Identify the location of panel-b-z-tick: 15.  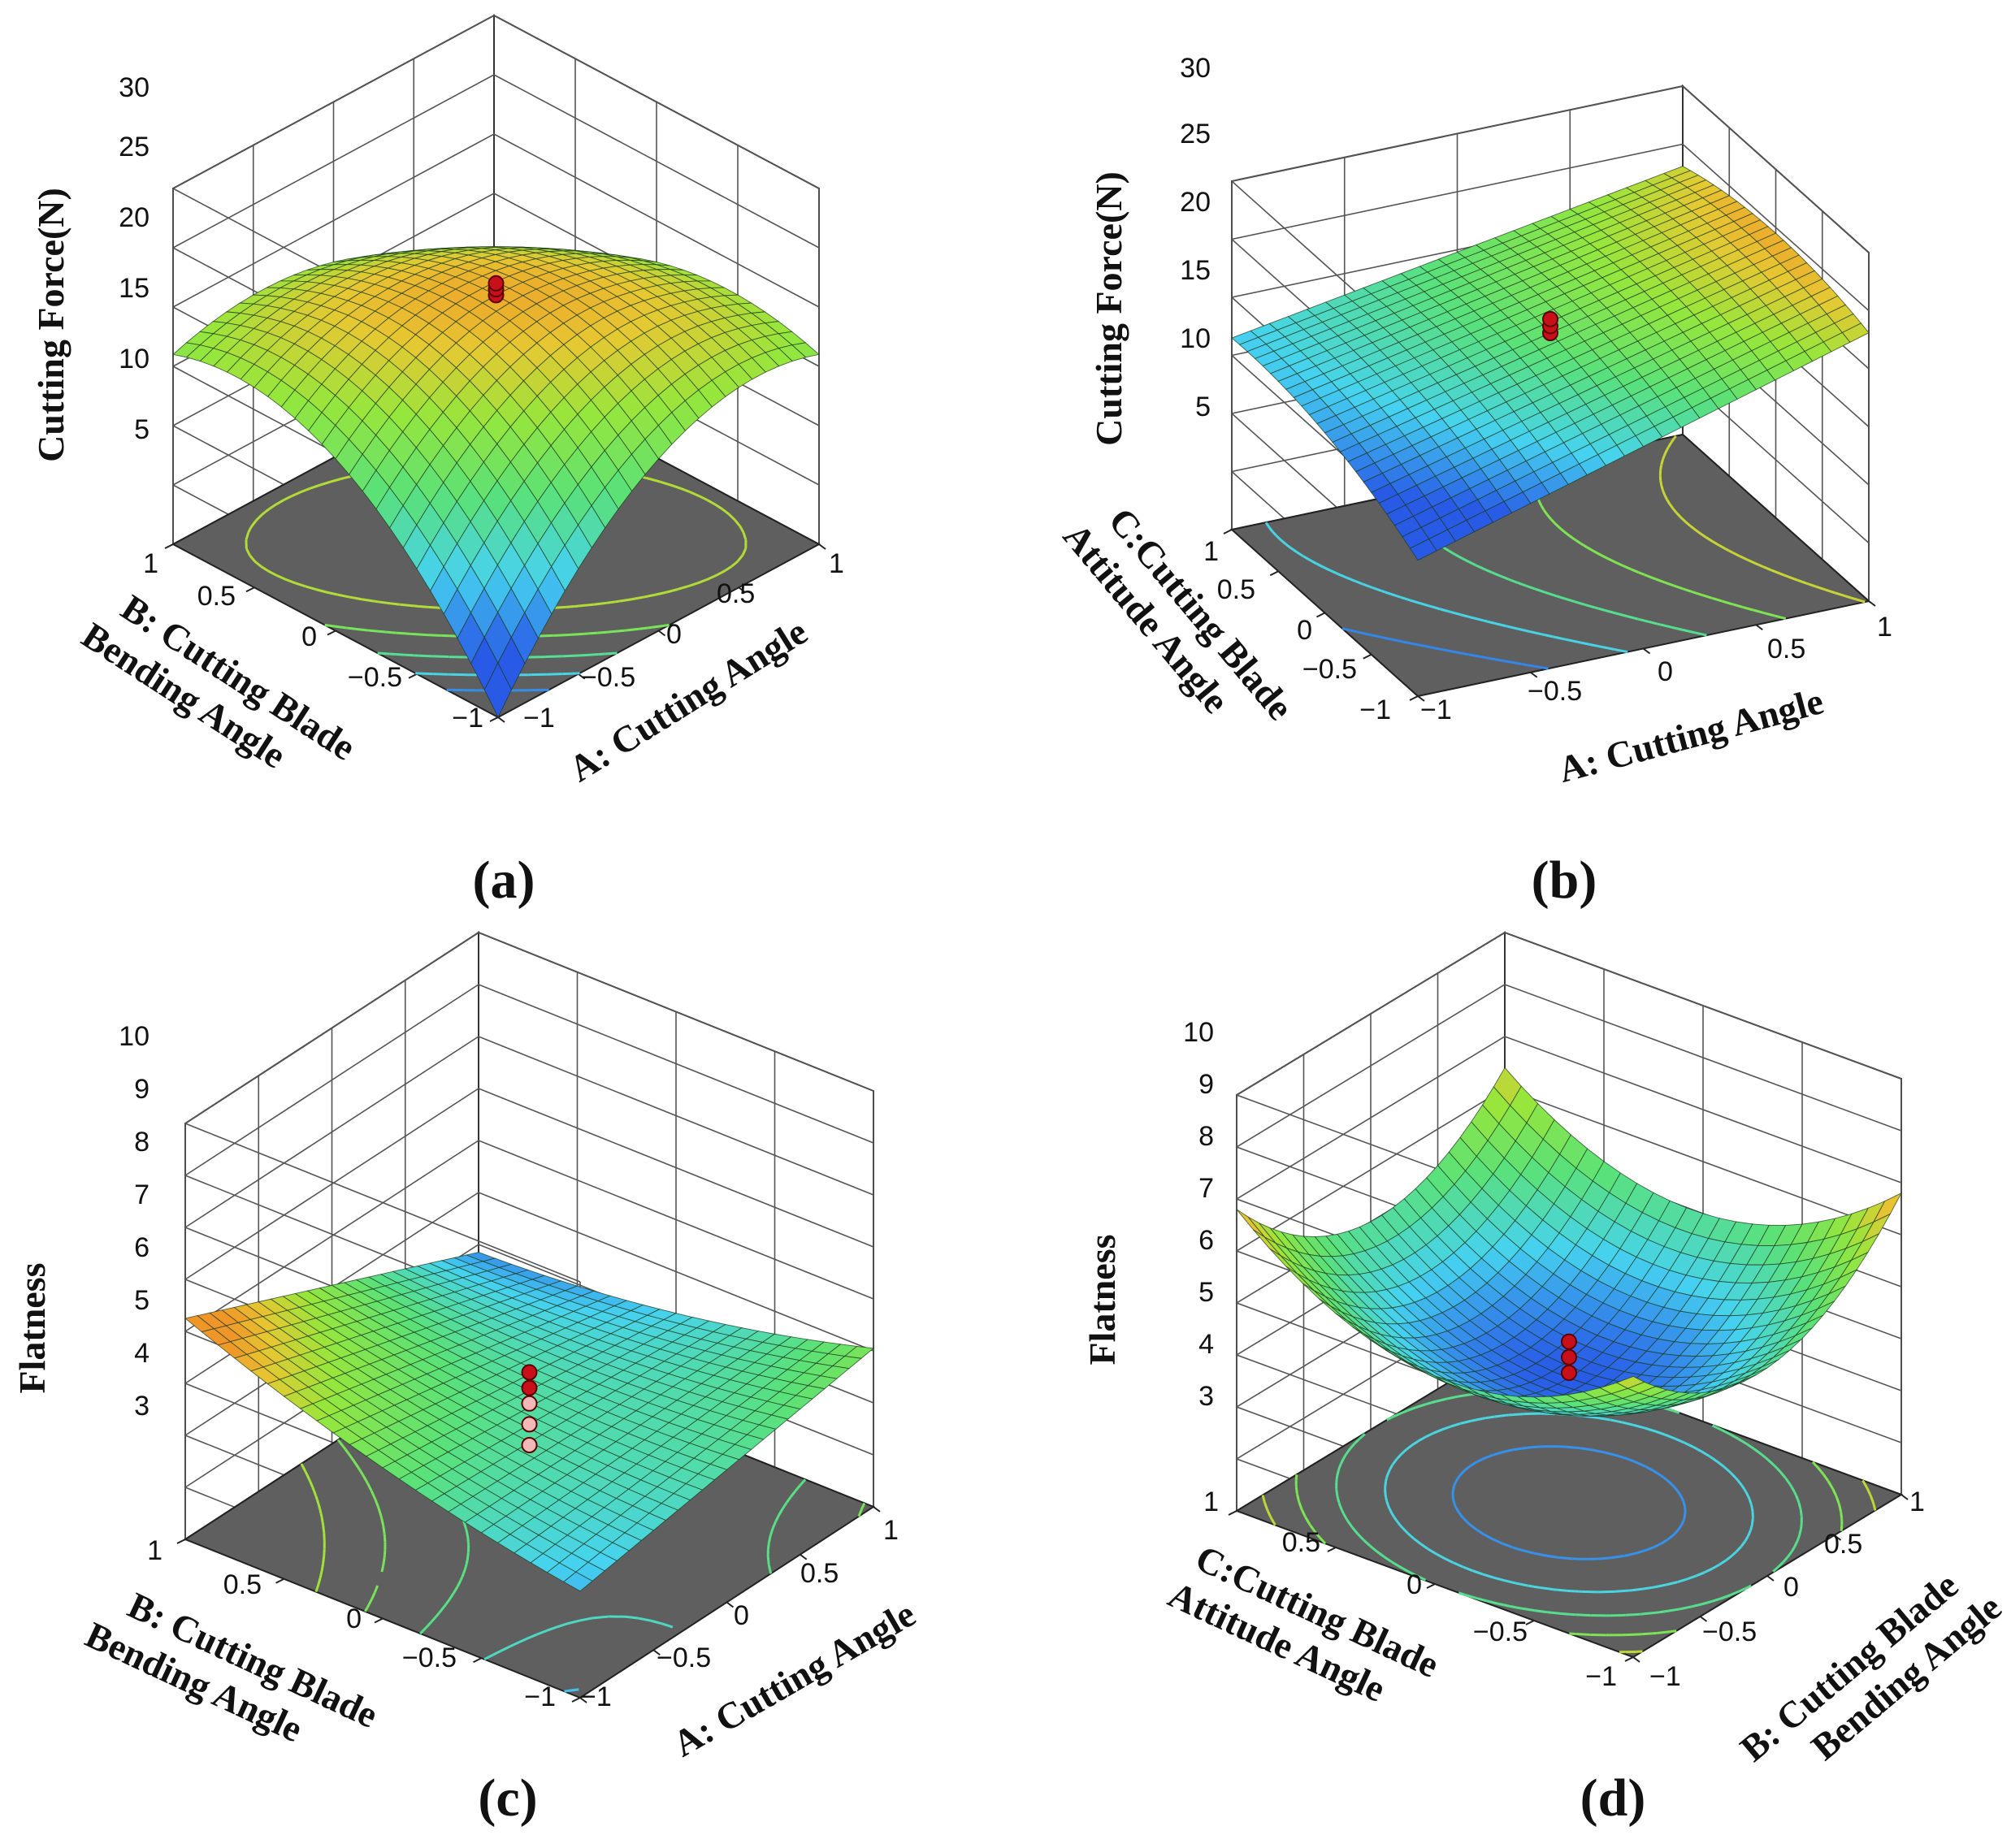
(1195, 270).